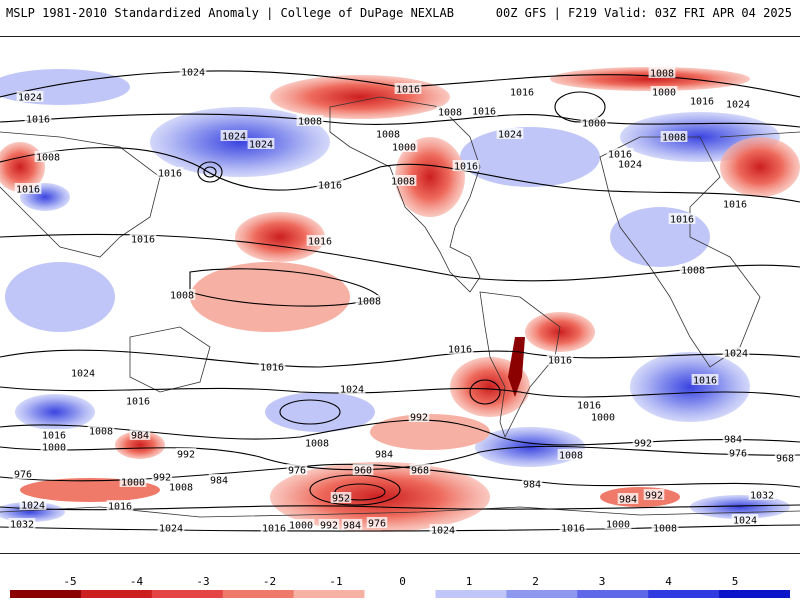 The height and width of the screenshot is (600, 800). I want to click on colorbar-tick-label: -5, so click(70, 581).